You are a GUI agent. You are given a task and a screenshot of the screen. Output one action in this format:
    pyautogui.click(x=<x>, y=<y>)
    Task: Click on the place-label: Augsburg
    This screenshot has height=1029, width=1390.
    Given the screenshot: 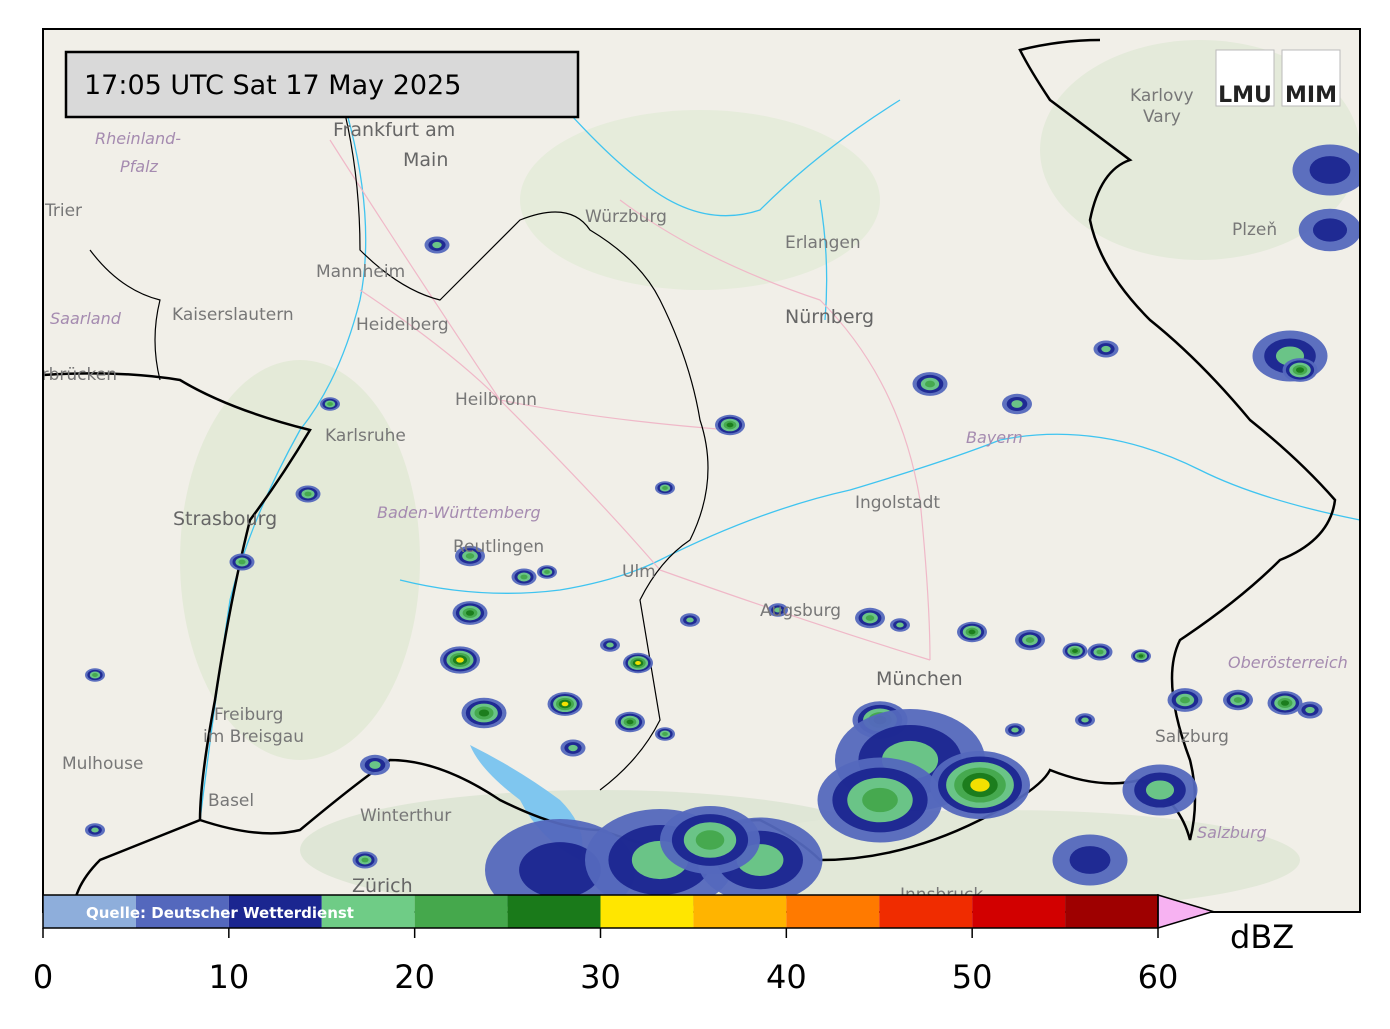 What is the action you would take?
    pyautogui.click(x=800, y=611)
    